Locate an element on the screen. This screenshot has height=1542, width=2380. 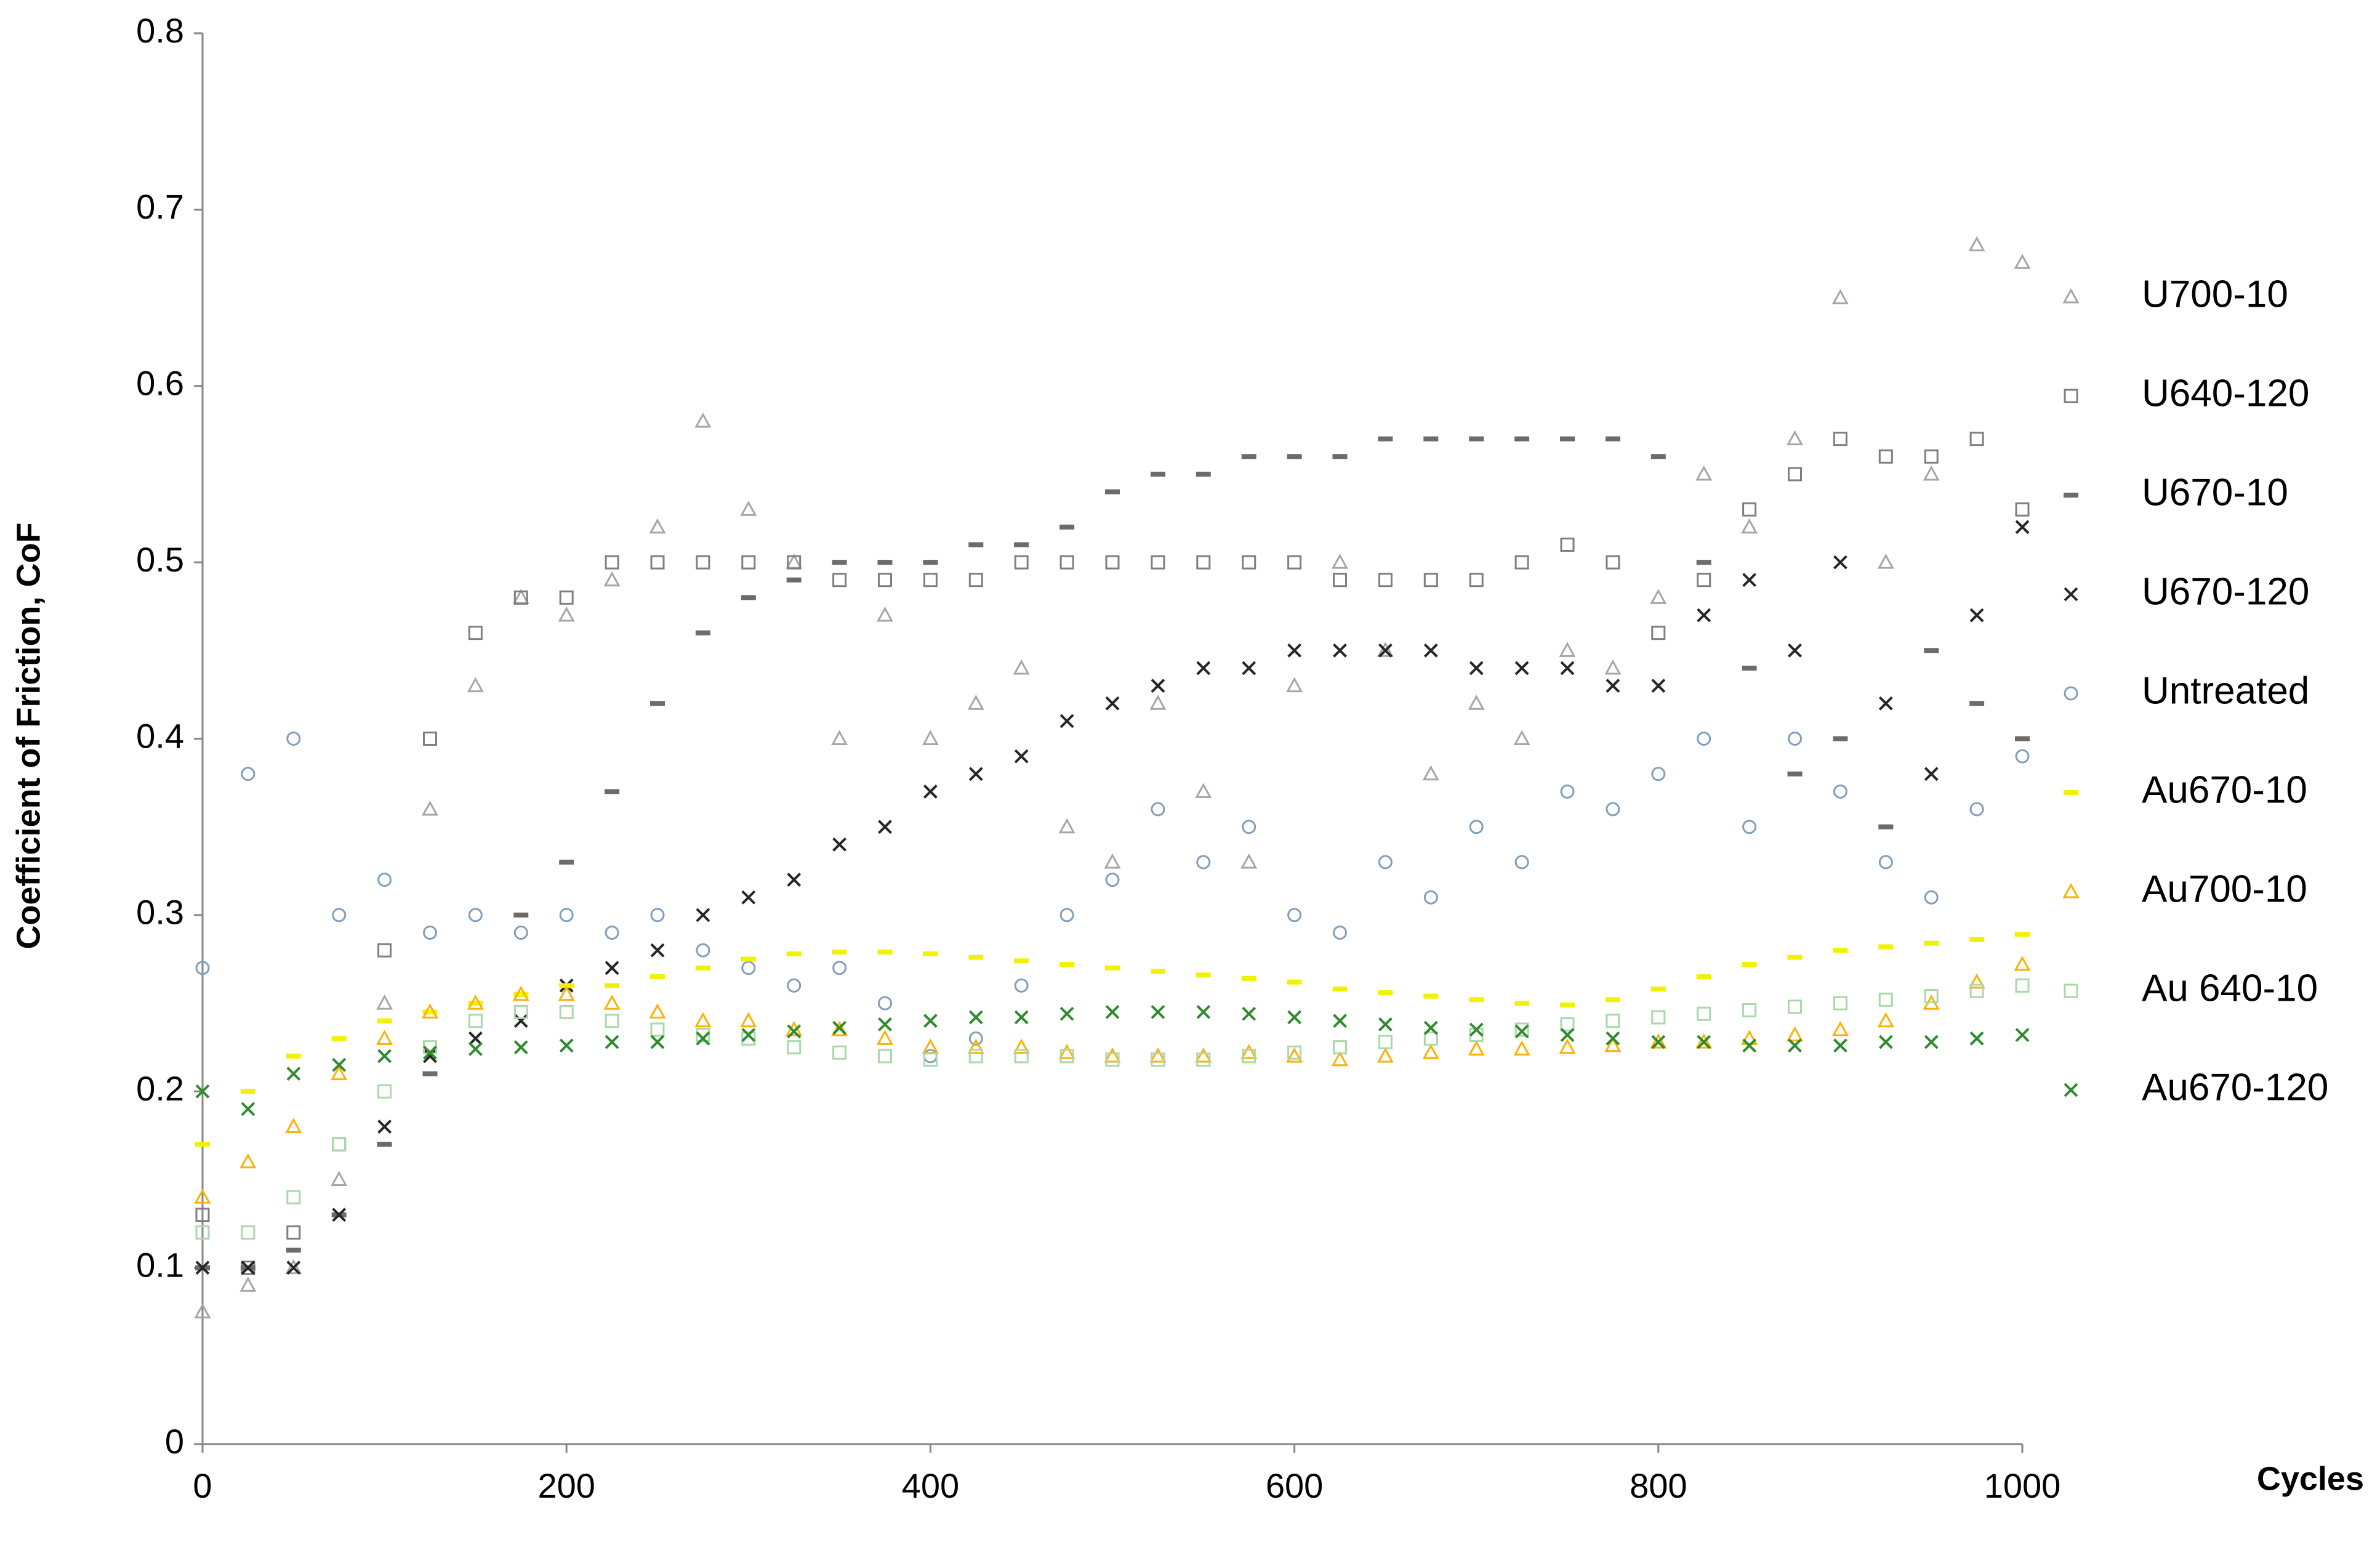
legend-label: Au 640-10 is located at coordinates (2230, 988).